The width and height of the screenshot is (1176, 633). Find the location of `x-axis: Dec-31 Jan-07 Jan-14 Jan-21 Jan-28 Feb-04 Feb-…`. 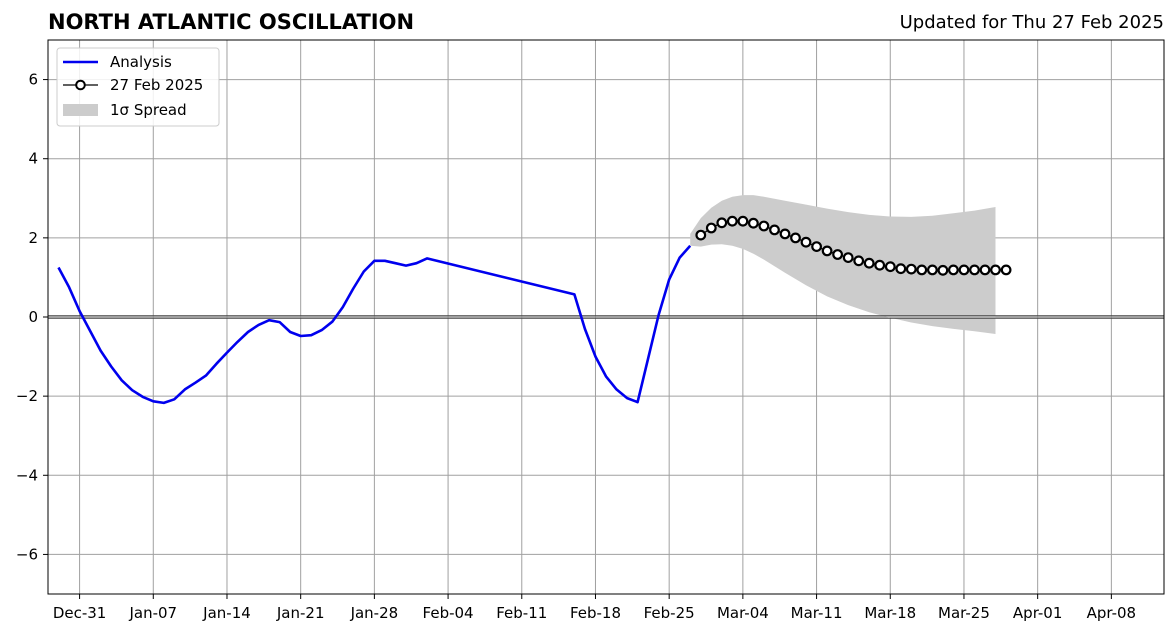

x-axis: Dec-31 Jan-07 Jan-14 Jan-21 Jan-28 Feb-04 Feb-… is located at coordinates (594, 608).